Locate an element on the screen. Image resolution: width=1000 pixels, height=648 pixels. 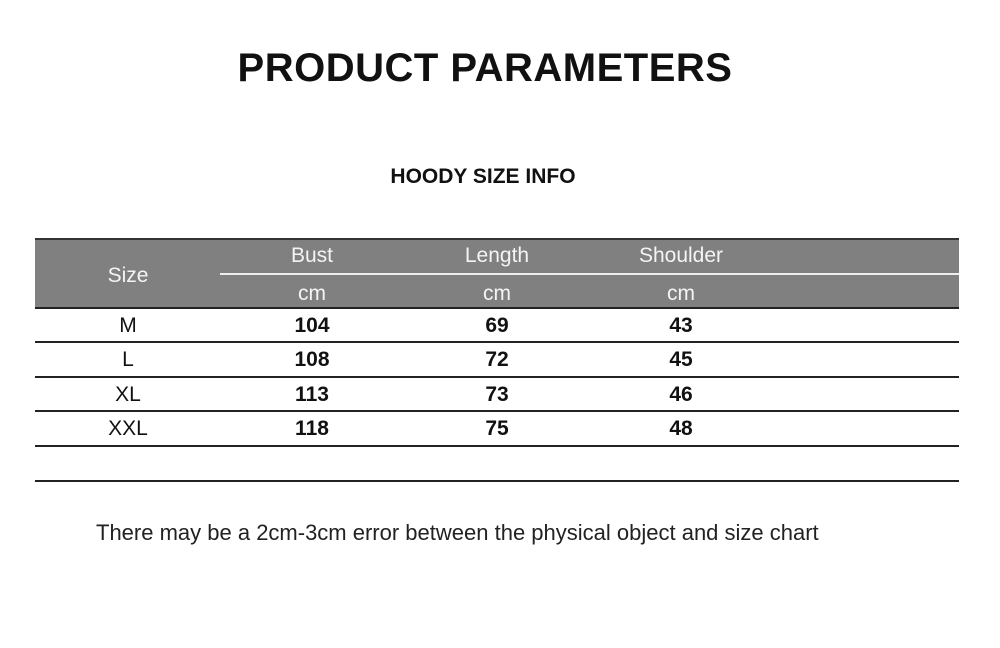
table-row: XXL 118 75 48 is located at coordinates (497, 429).